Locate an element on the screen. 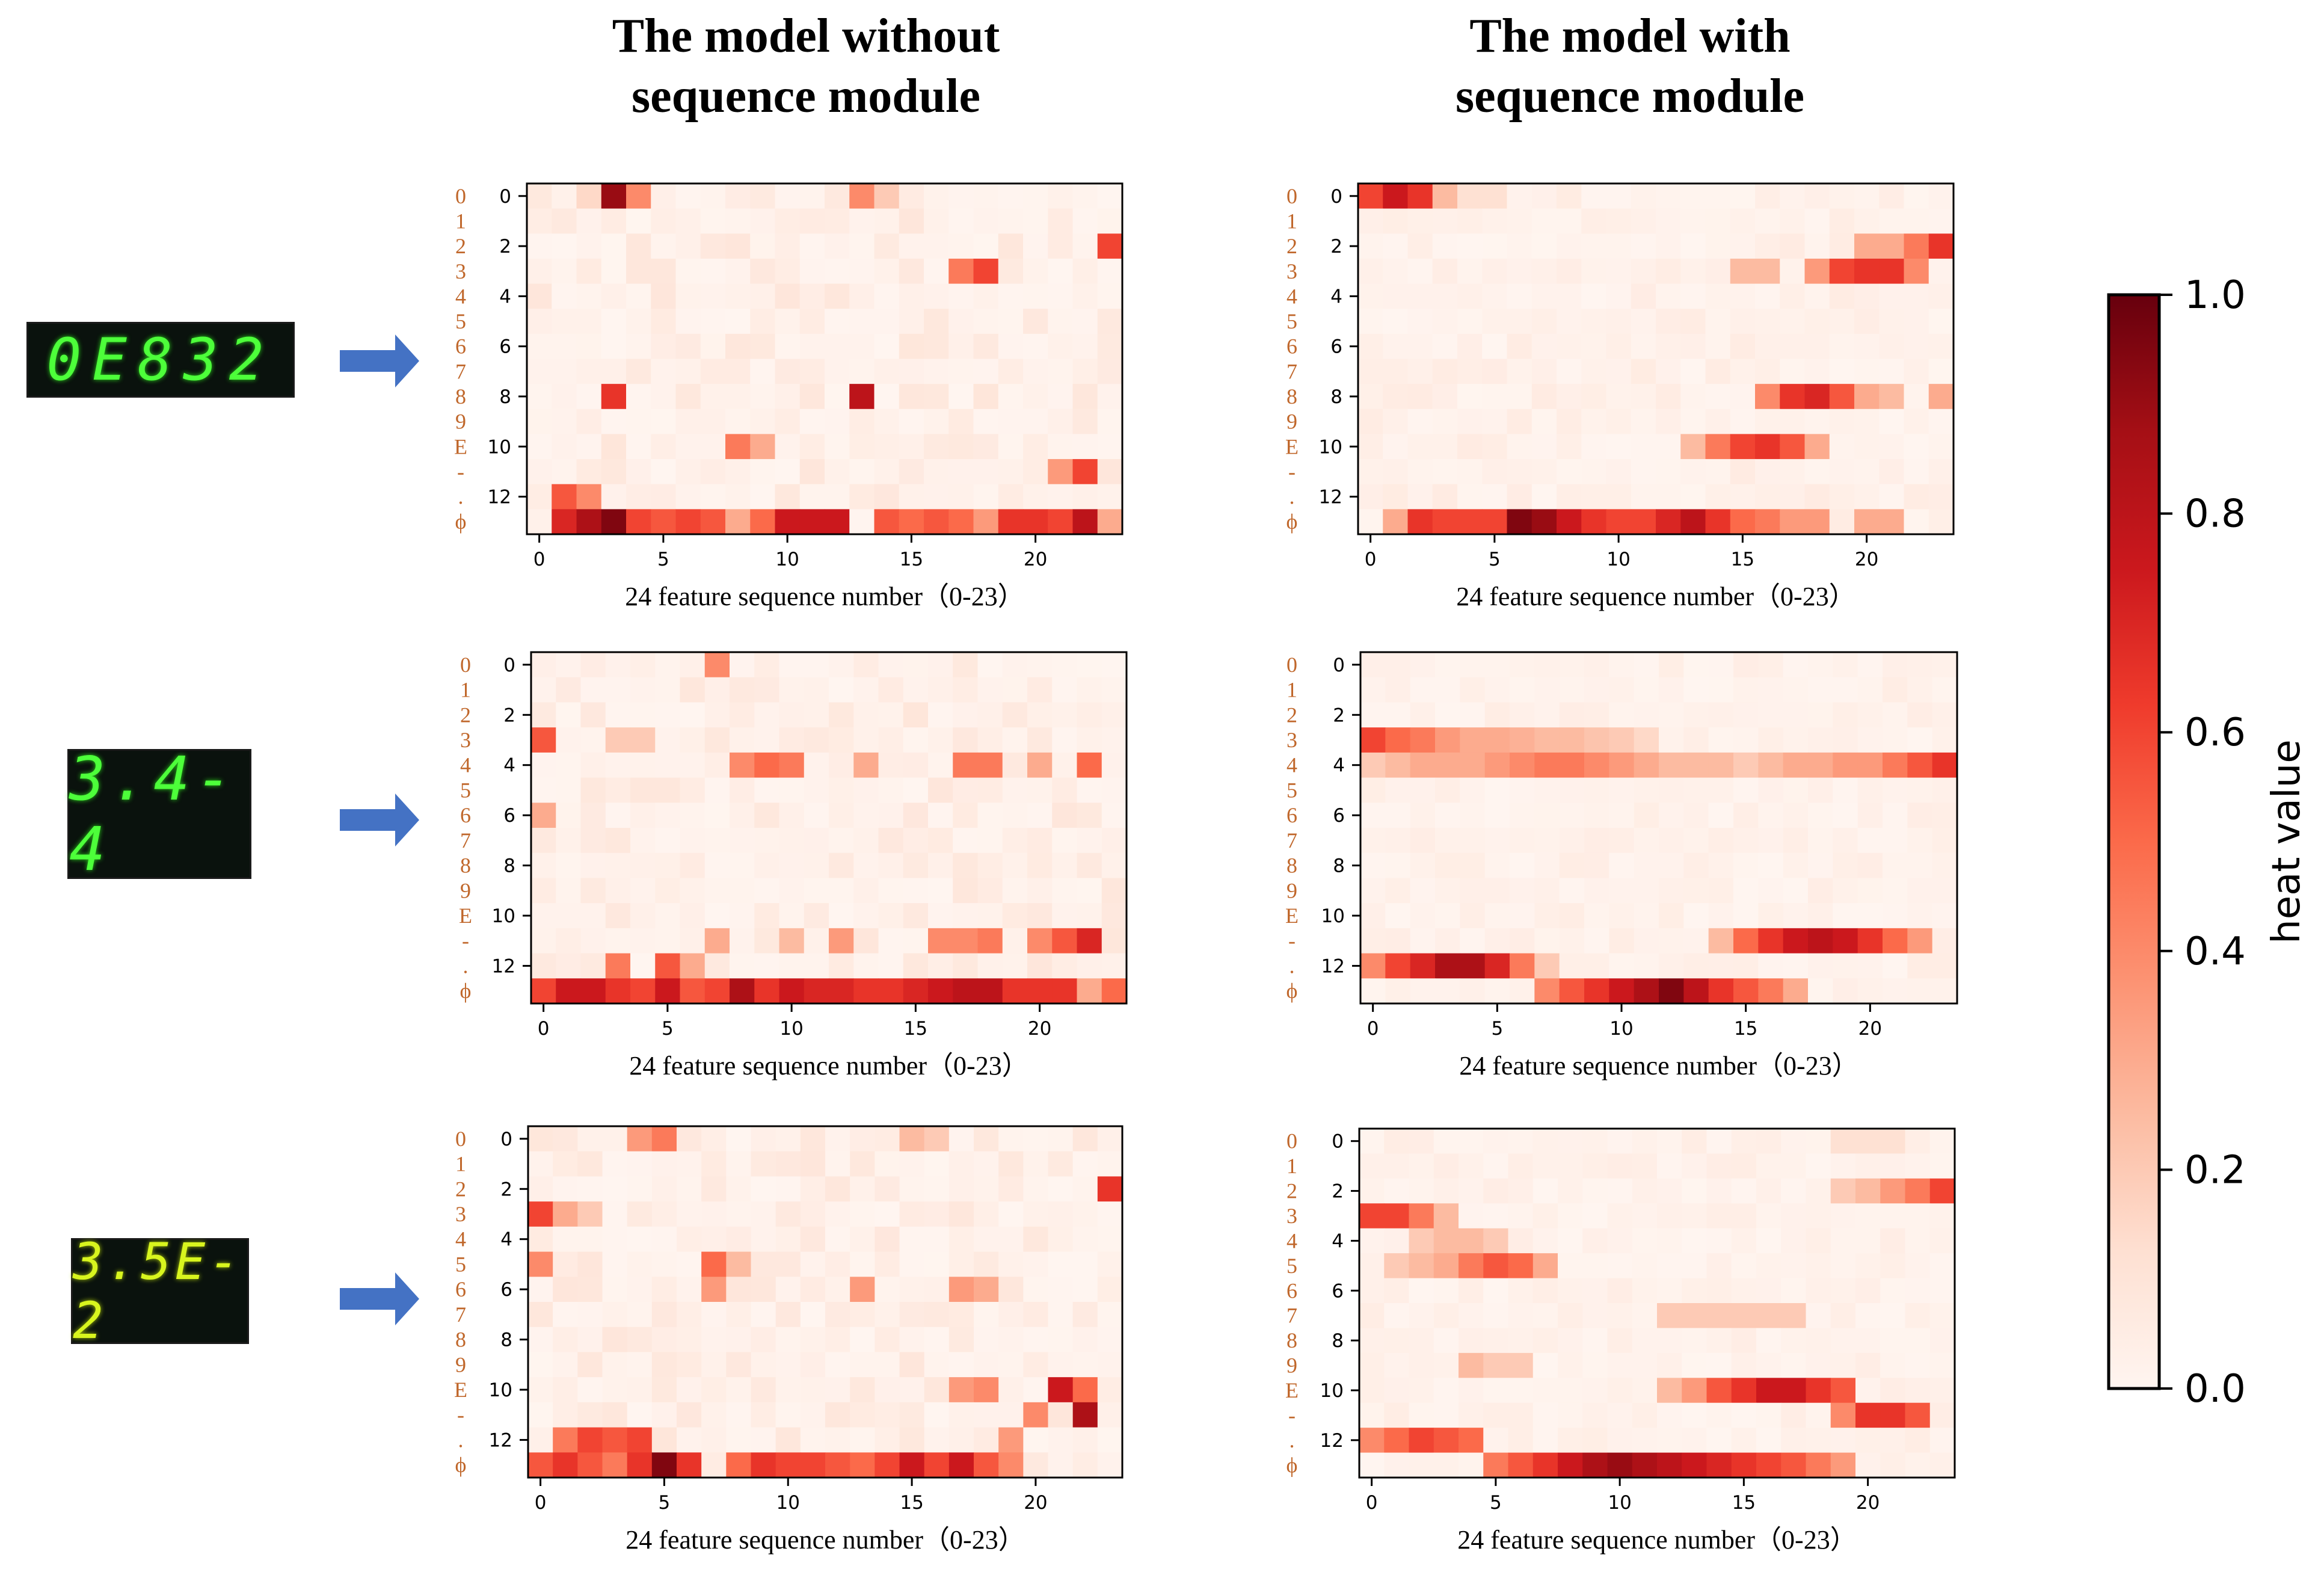  row-class-label: 3 is located at coordinates (460, 271).